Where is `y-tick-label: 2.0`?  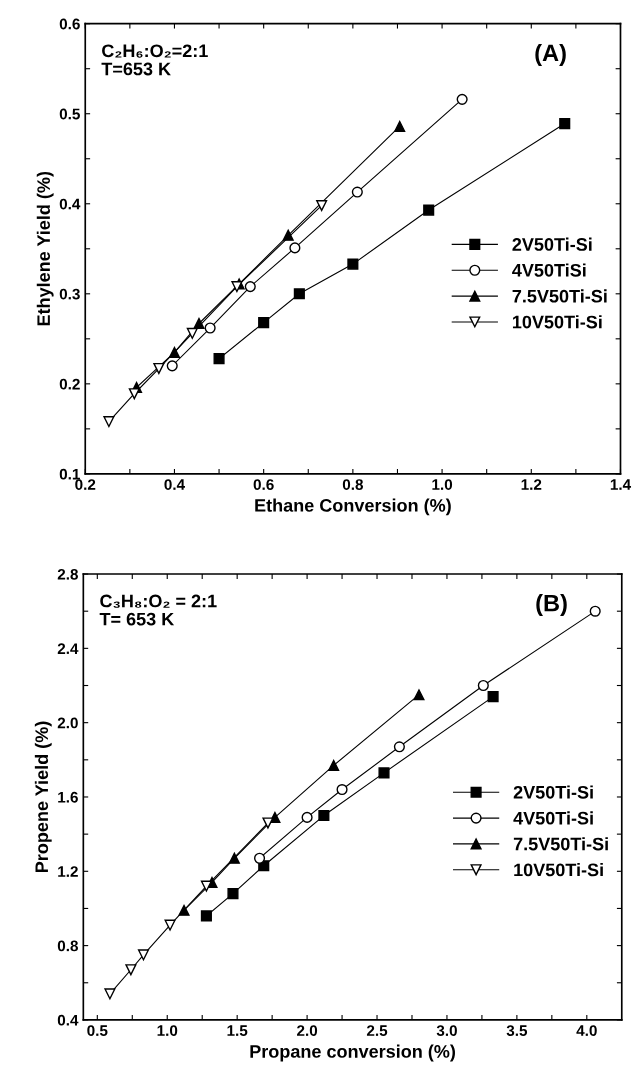 y-tick-label: 2.0 is located at coordinates (67, 723).